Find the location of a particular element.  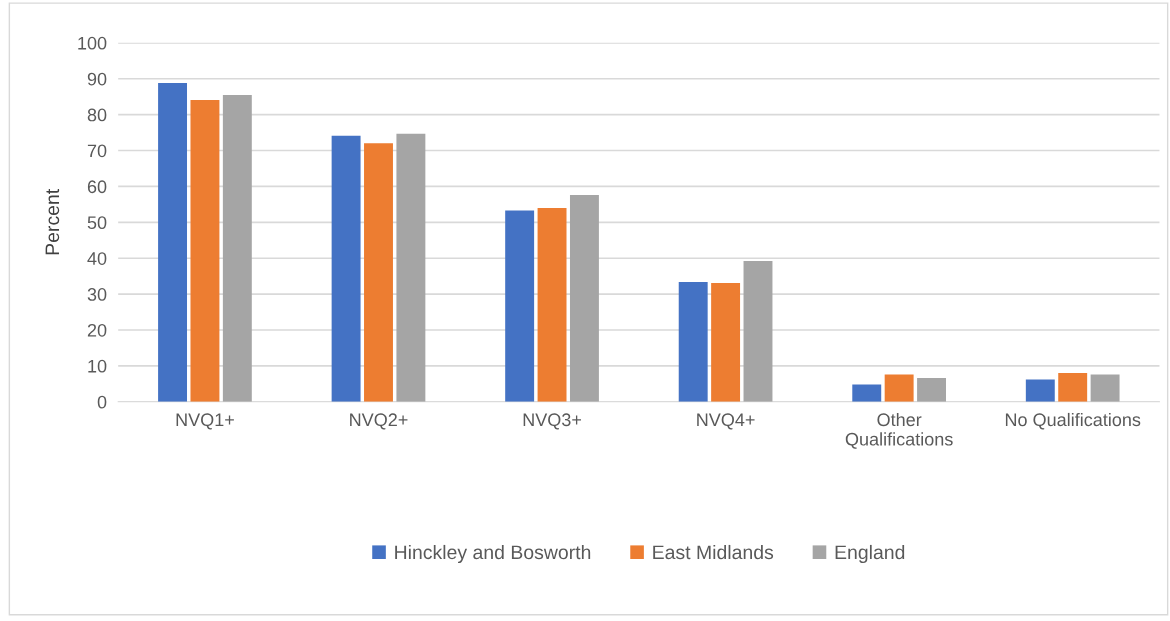

x-tick-label: NVQ1+ is located at coordinates (205, 421).